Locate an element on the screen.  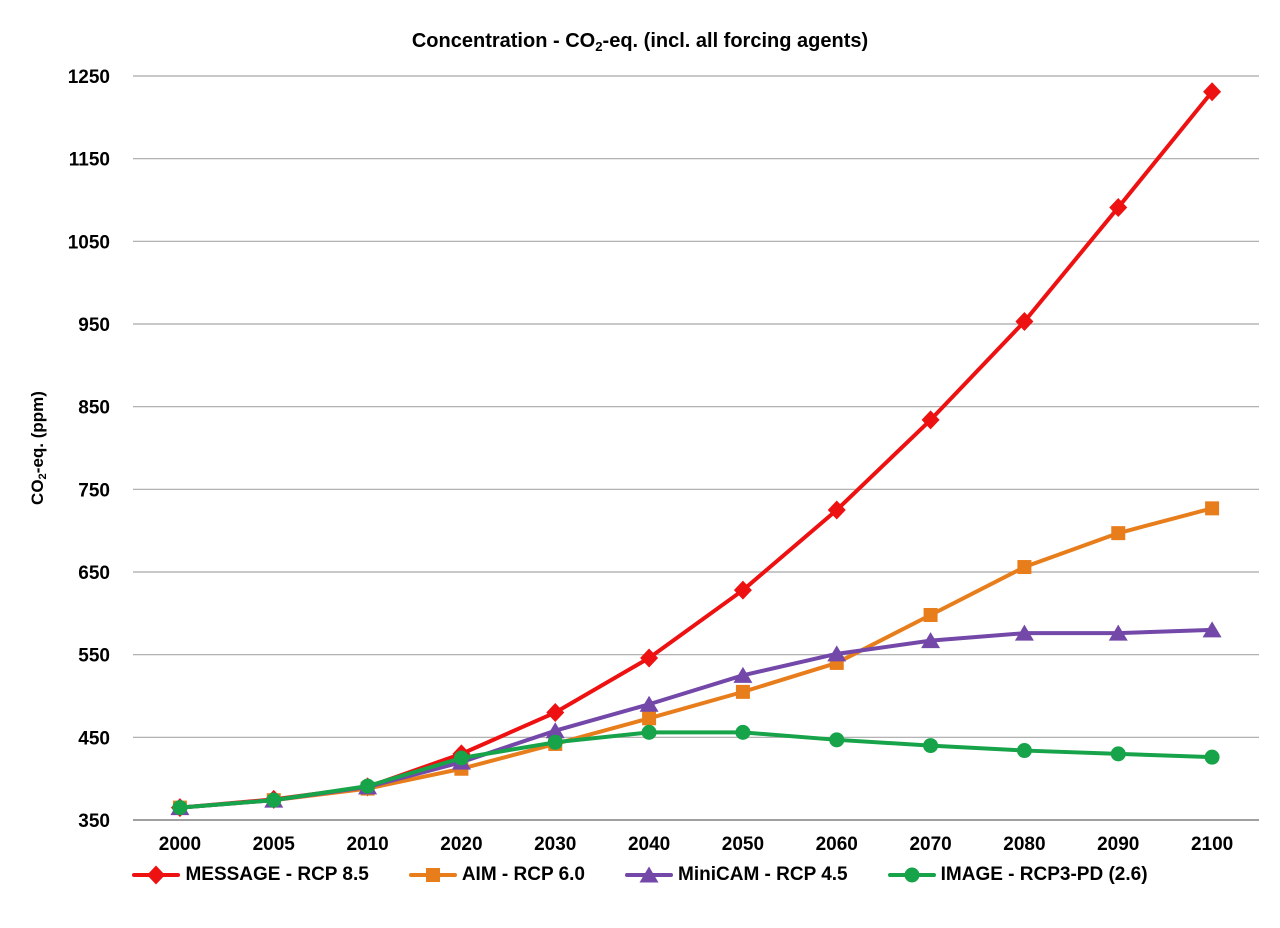
series-circle is located at coordinates (696, 770).